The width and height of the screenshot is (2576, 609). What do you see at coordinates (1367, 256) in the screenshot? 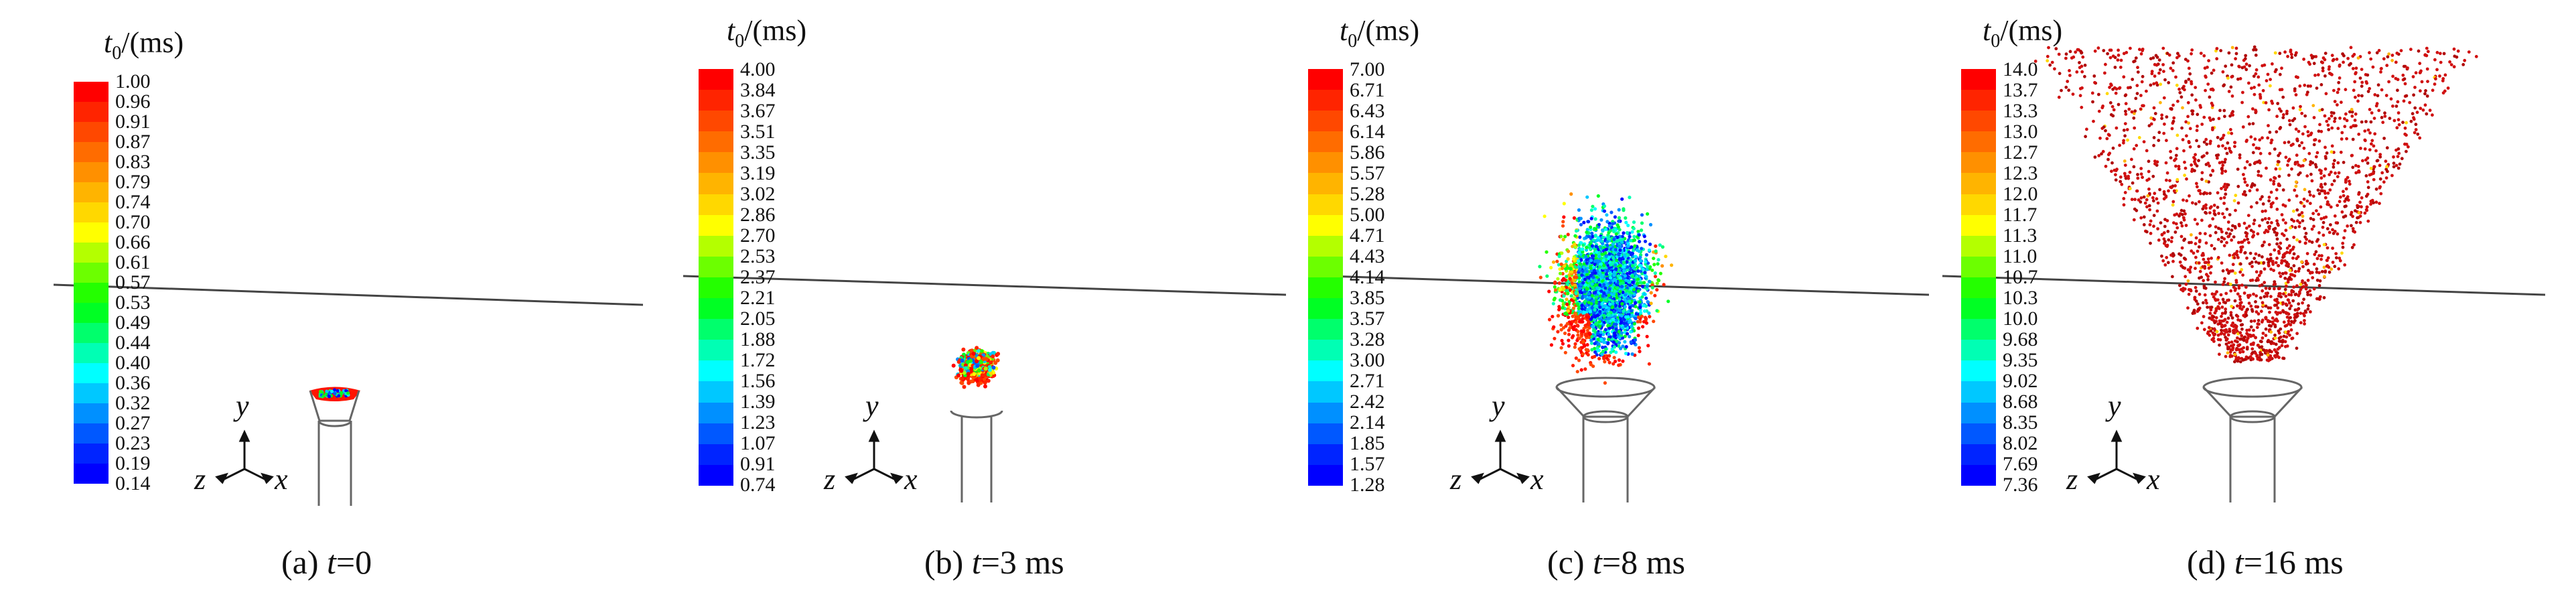
I see `colorbar-tick-label: 4.43` at bounding box center [1367, 256].